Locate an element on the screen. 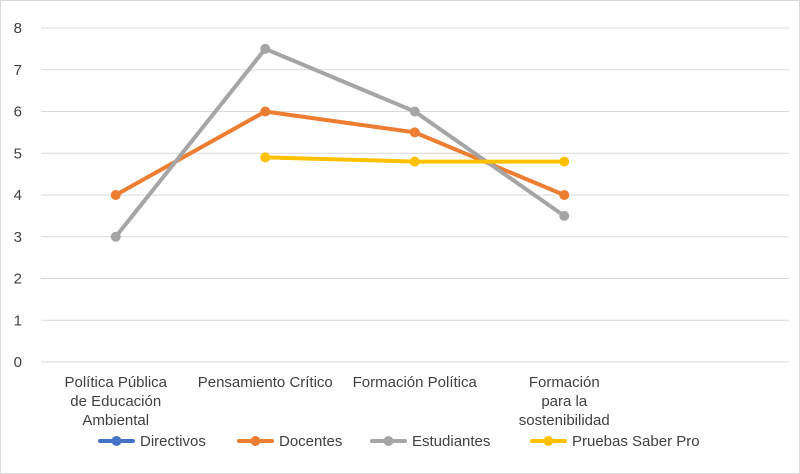 This screenshot has width=800, height=474. y-tick-label: 1 is located at coordinates (18, 320).